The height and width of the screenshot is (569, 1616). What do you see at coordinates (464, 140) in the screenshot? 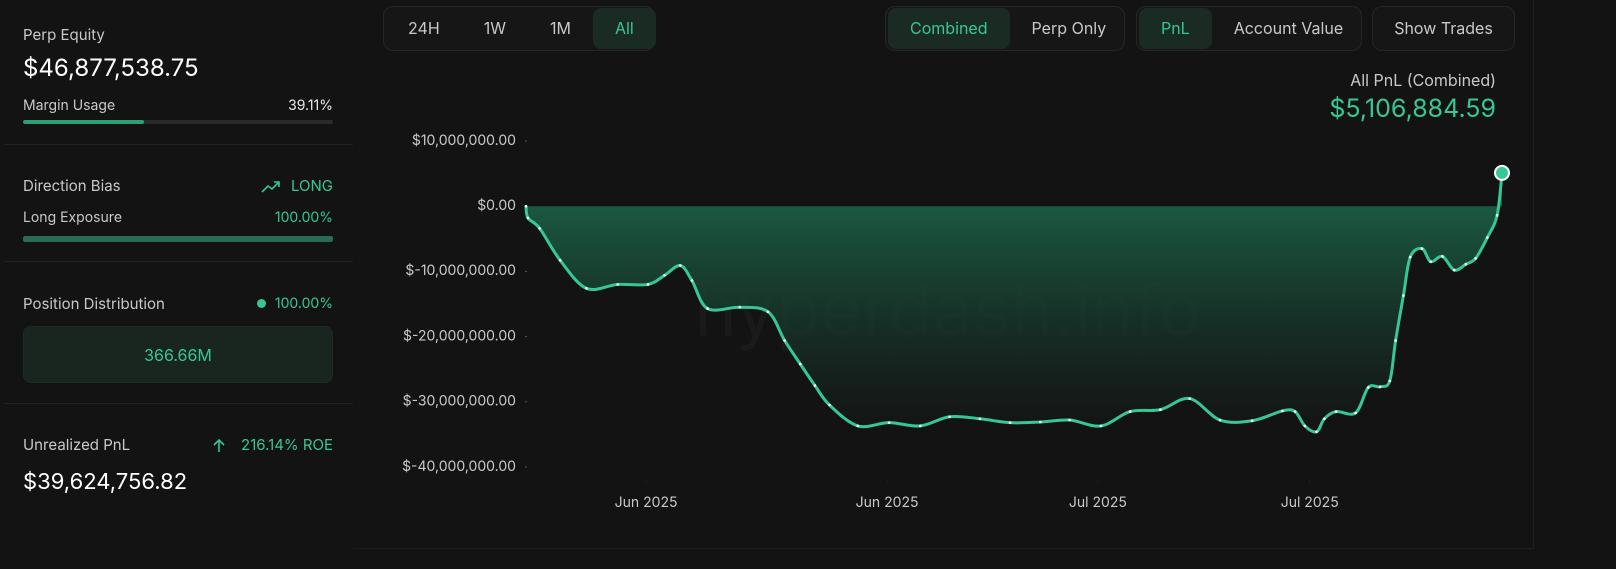
I see `y-tick-label: $10,000,000.00` at bounding box center [464, 140].